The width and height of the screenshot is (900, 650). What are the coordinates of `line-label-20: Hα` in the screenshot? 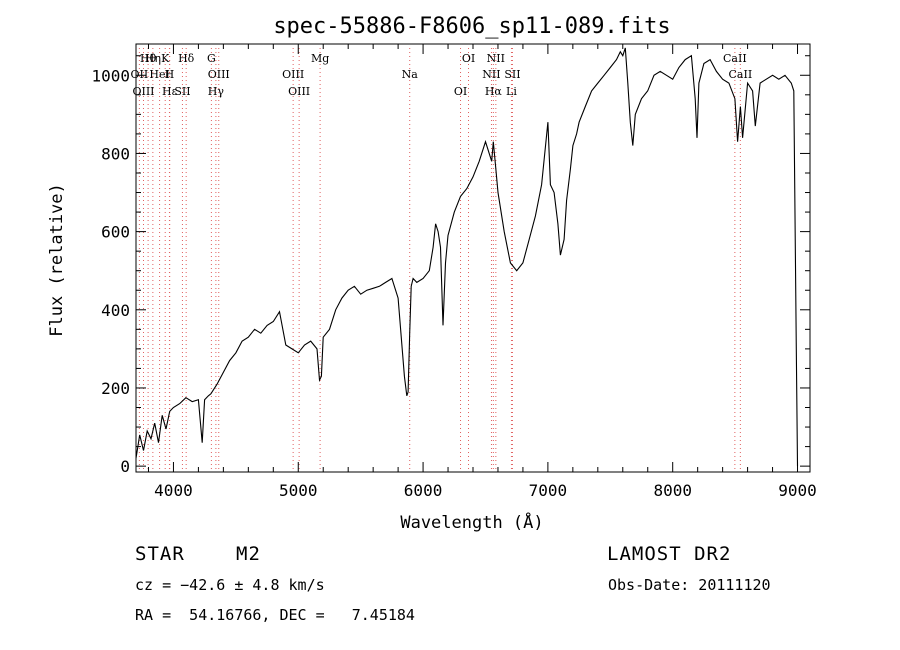 It's located at (494, 91).